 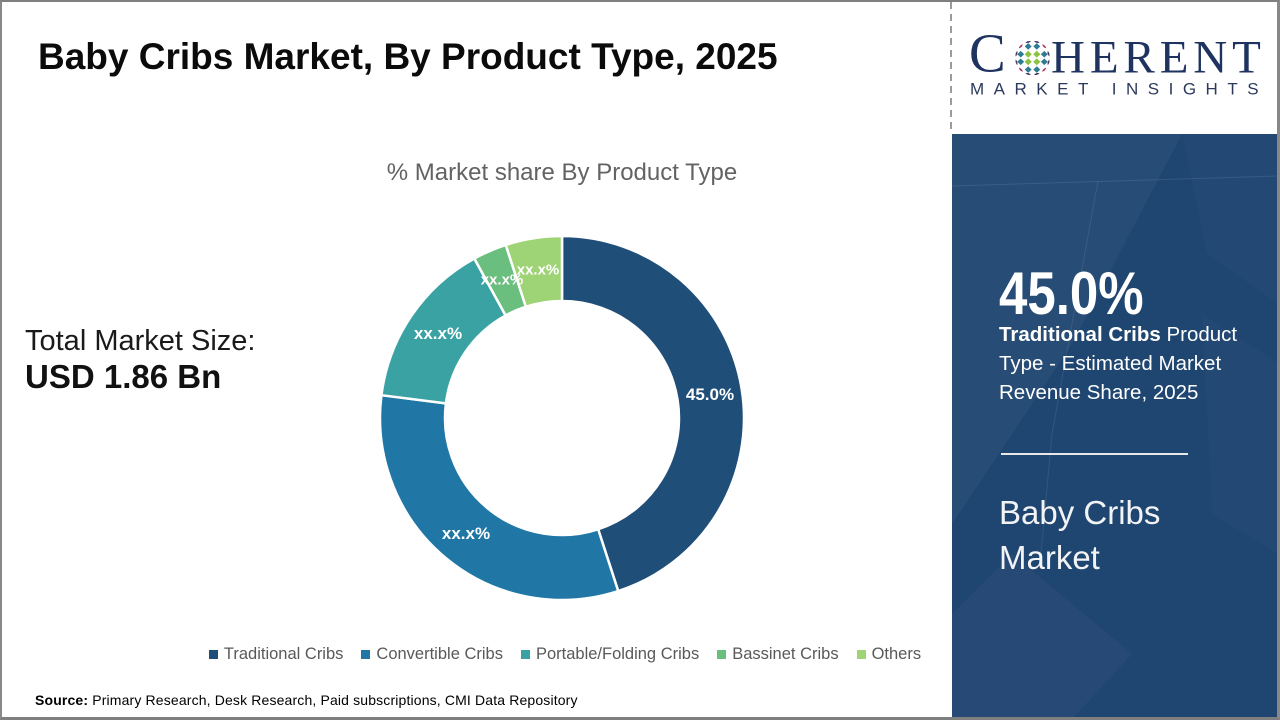 What do you see at coordinates (987, 53) in the screenshot?
I see `svg-text: C` at bounding box center [987, 53].